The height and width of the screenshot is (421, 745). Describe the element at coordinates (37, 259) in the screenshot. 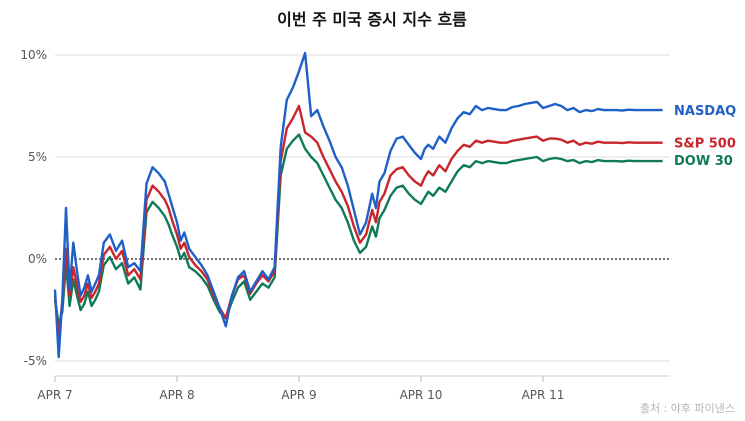

I see `y-tick-label: 0%` at that location.